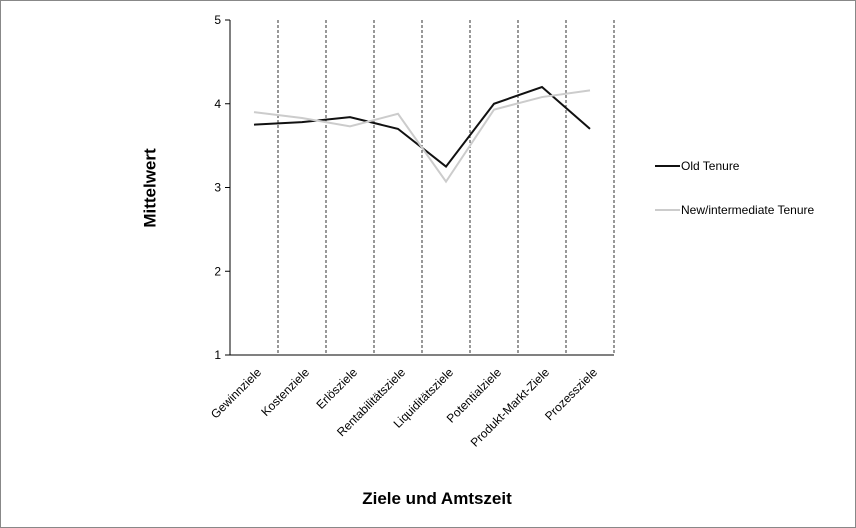  What do you see at coordinates (217, 188) in the screenshot?
I see `y-tick-label: 3` at bounding box center [217, 188].